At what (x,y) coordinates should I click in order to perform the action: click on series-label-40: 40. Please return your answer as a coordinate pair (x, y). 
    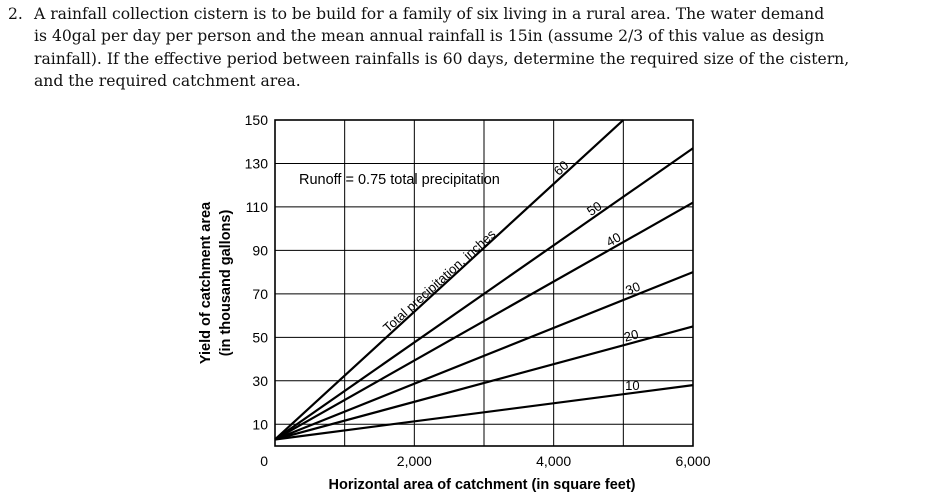
    Looking at the image, I should click on (613, 239).